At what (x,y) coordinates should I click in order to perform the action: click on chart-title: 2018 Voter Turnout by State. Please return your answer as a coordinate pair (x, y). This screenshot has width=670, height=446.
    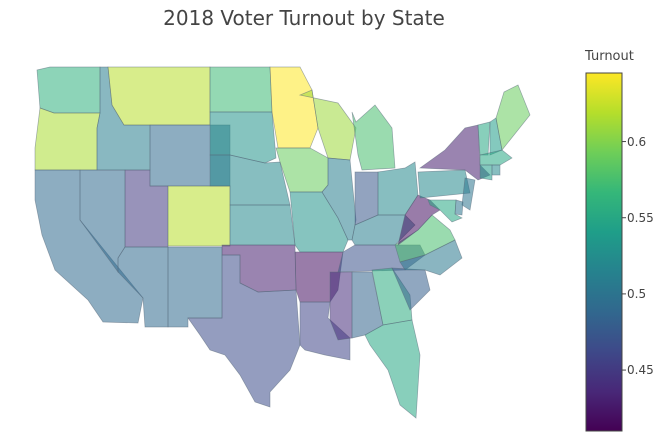
    Looking at the image, I should click on (304, 18).